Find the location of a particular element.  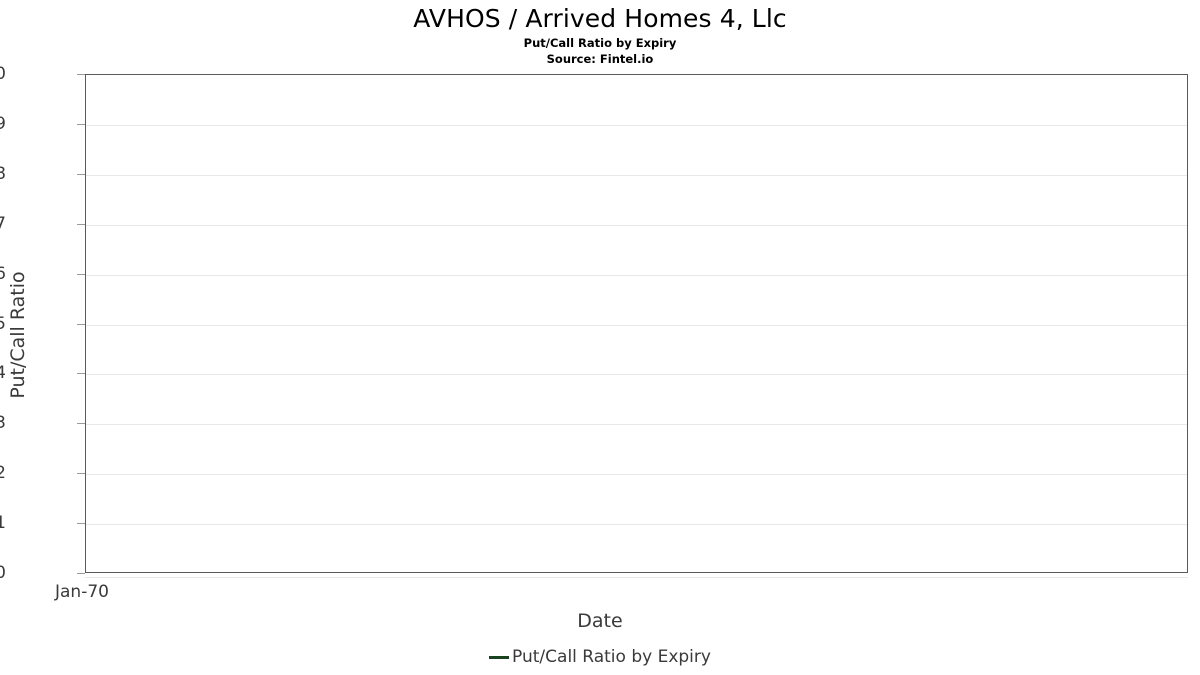

x-axis-baseline is located at coordinates (636, 577).